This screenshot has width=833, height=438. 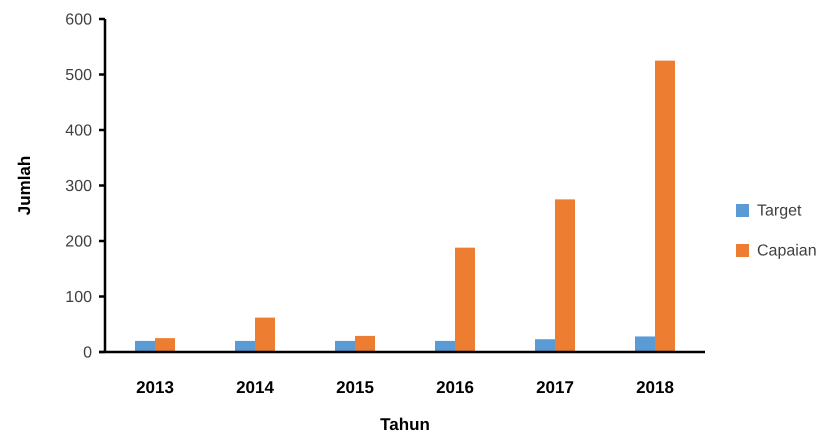 I want to click on y-tick-label: 600, so click(x=78, y=20).